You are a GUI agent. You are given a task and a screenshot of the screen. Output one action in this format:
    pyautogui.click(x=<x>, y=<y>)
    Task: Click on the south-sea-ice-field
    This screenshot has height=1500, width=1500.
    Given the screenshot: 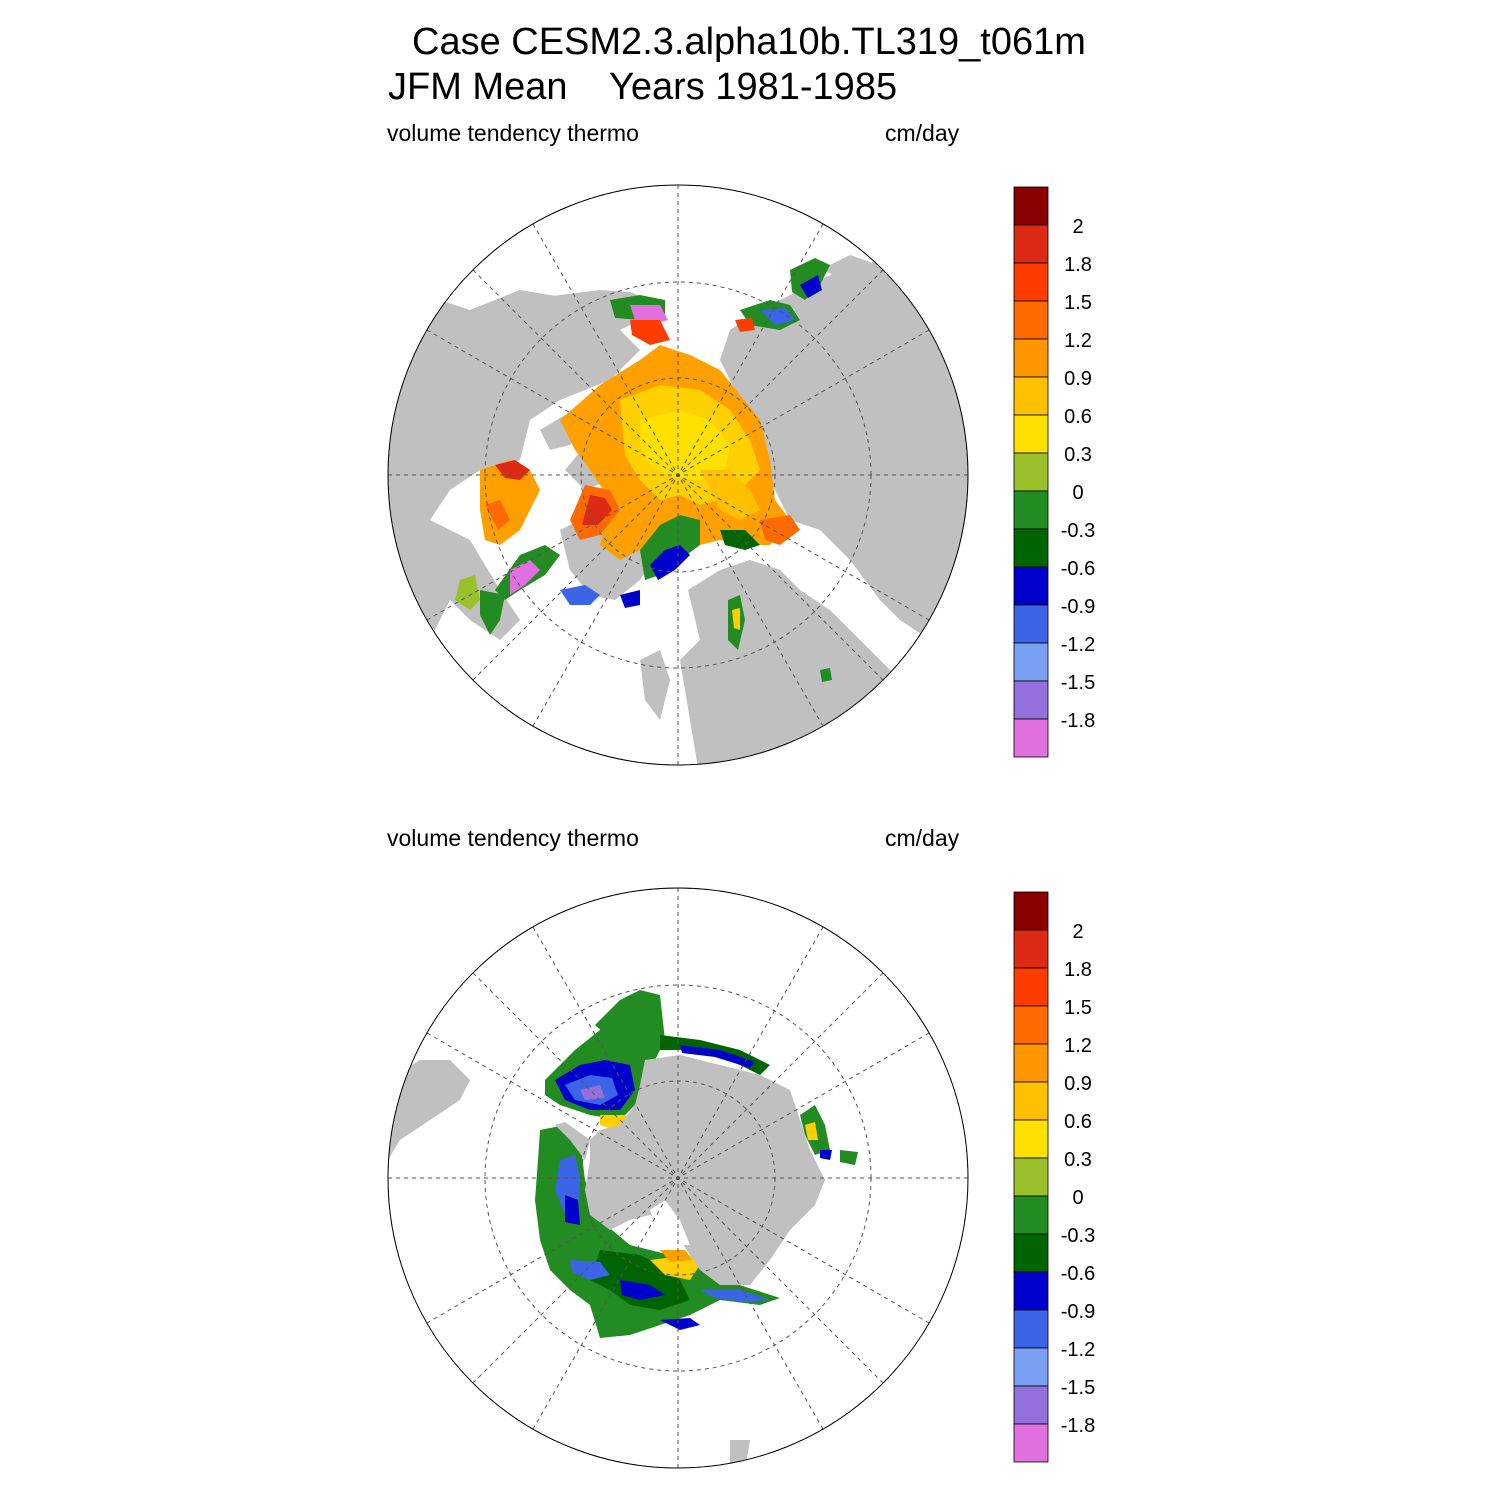 What is the action you would take?
    pyautogui.click(x=696, y=1164)
    